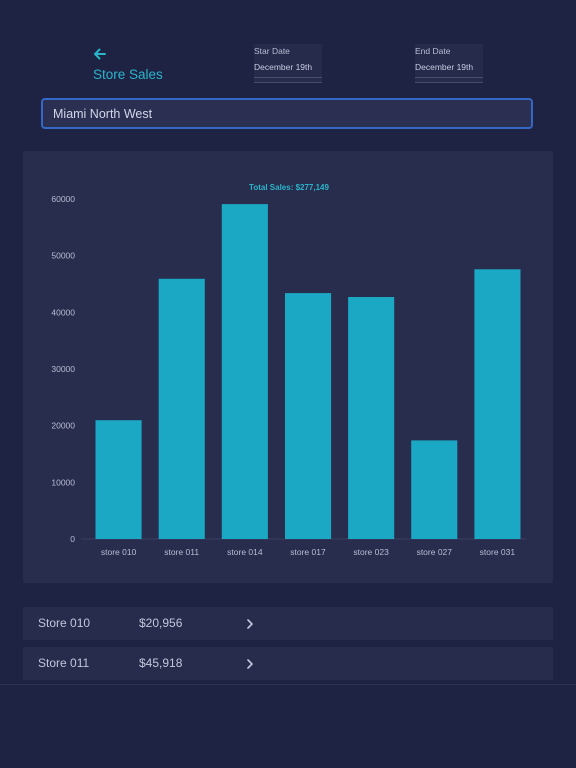 The width and height of the screenshot is (576, 768). Describe the element at coordinates (283, 67) in the screenshot. I see `start-date-value: December 19th` at that location.